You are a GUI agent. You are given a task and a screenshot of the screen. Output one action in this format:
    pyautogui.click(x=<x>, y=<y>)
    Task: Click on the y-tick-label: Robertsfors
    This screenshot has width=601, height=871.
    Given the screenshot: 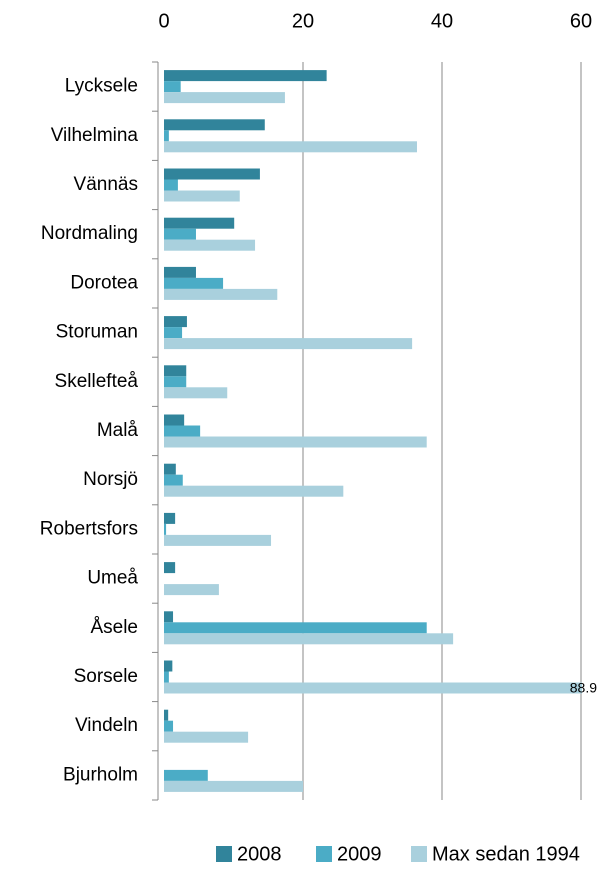 What is the action you would take?
    pyautogui.click(x=89, y=528)
    